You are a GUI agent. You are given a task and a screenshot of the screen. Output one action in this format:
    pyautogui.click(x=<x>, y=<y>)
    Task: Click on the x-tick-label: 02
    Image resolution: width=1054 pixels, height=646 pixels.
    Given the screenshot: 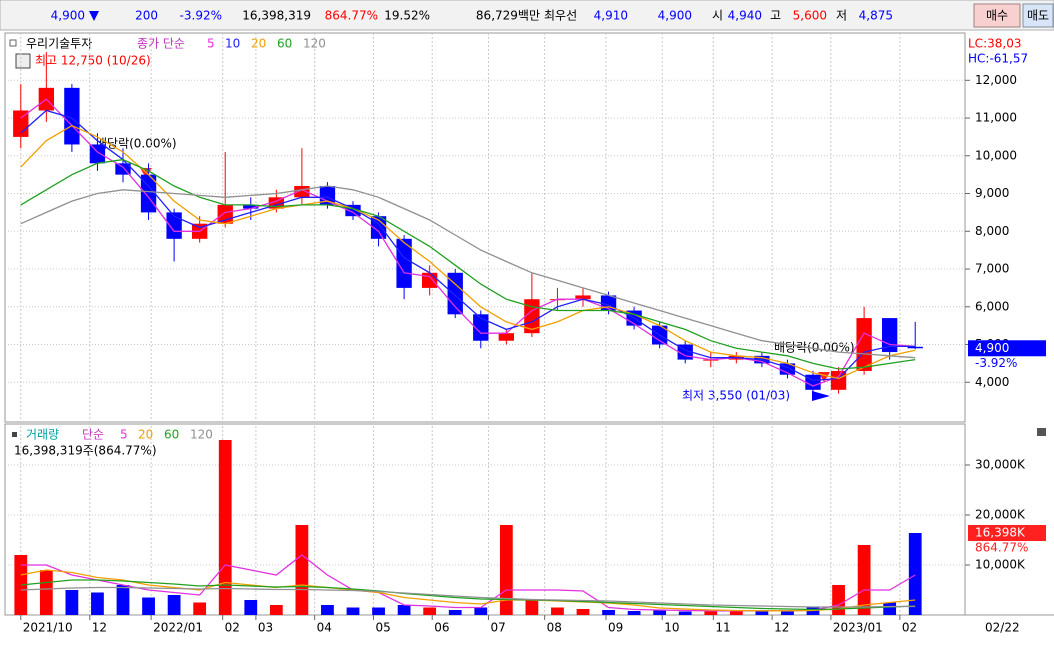 What is the action you would take?
    pyautogui.click(x=909, y=628)
    